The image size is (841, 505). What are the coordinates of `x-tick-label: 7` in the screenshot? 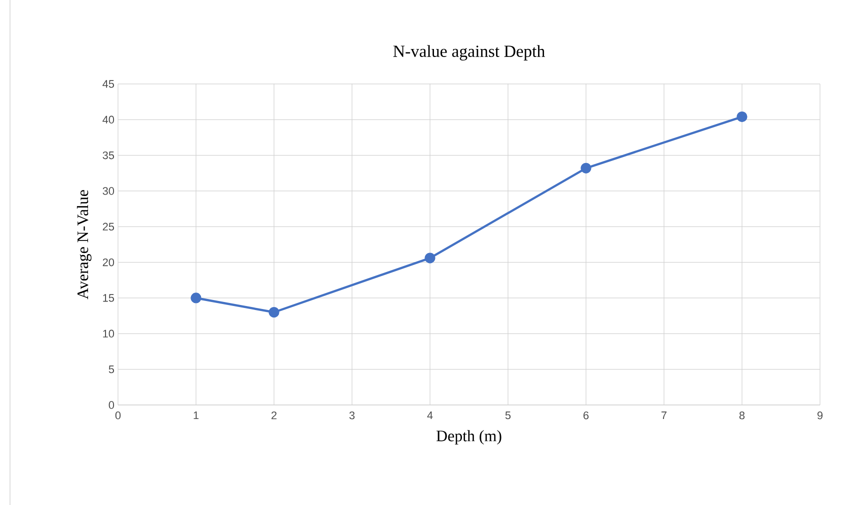 It's located at (664, 416).